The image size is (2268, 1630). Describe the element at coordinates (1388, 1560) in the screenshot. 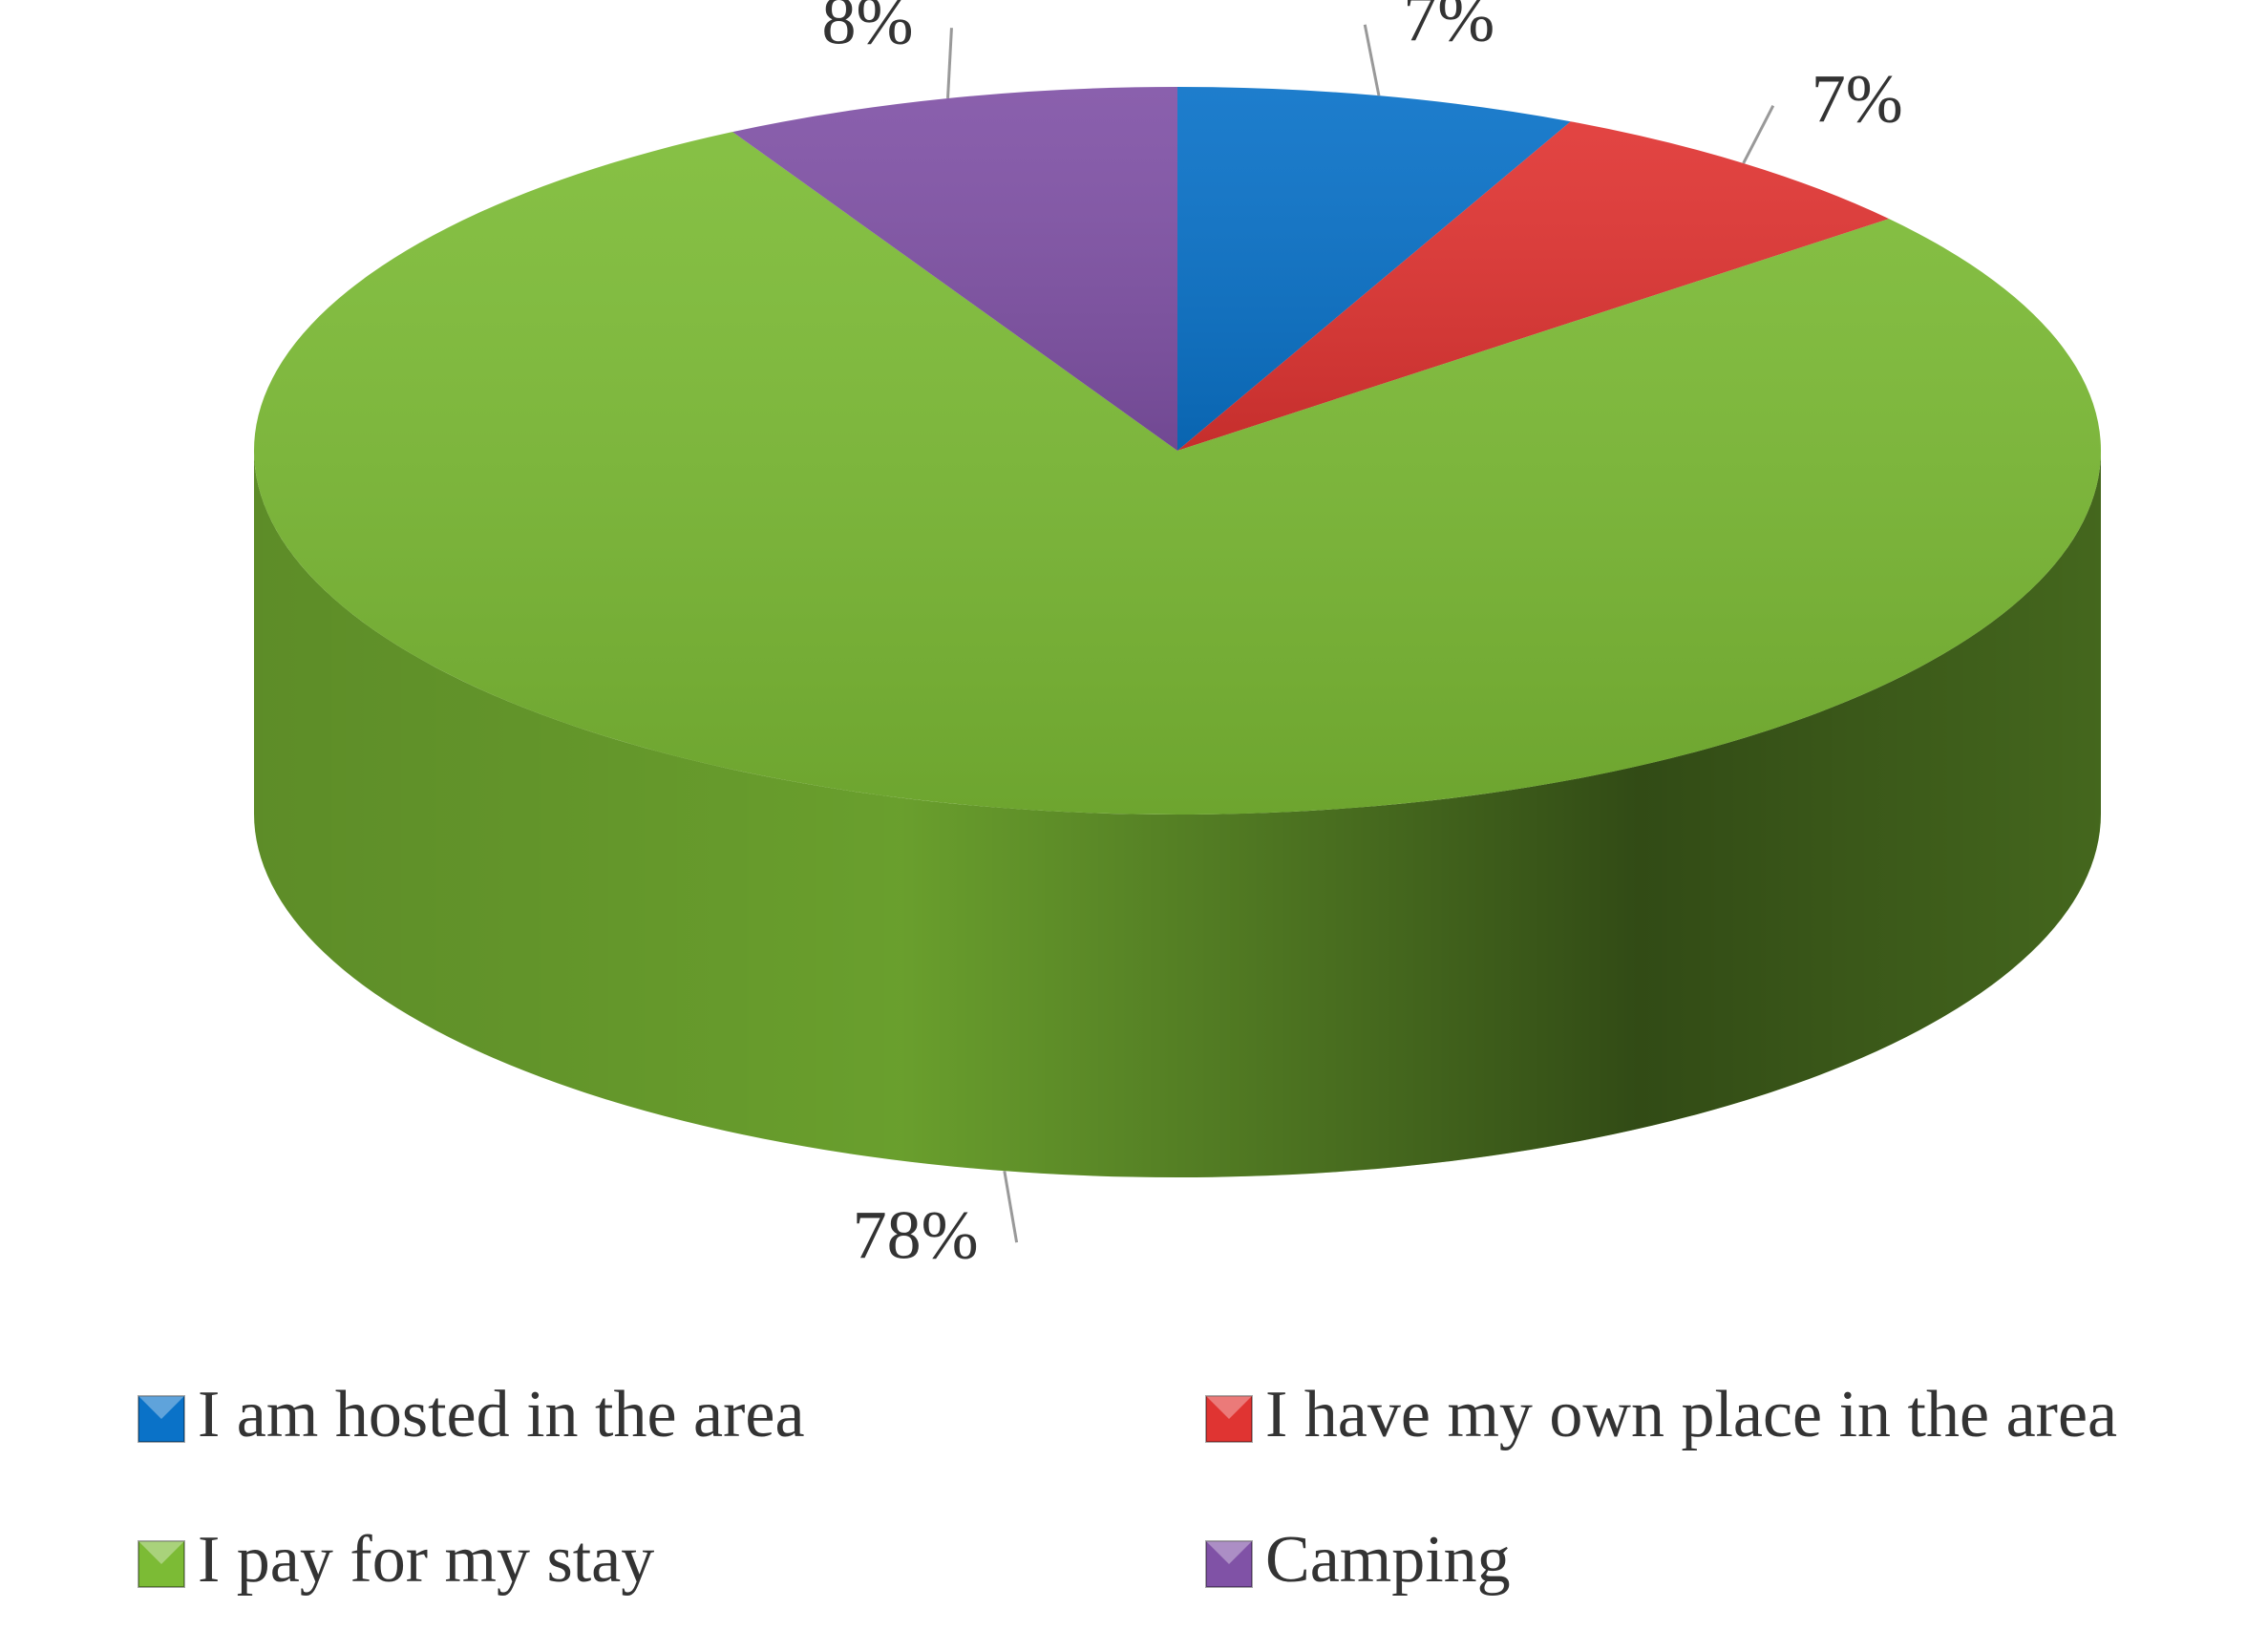

I see `legend-label: Camping` at that location.